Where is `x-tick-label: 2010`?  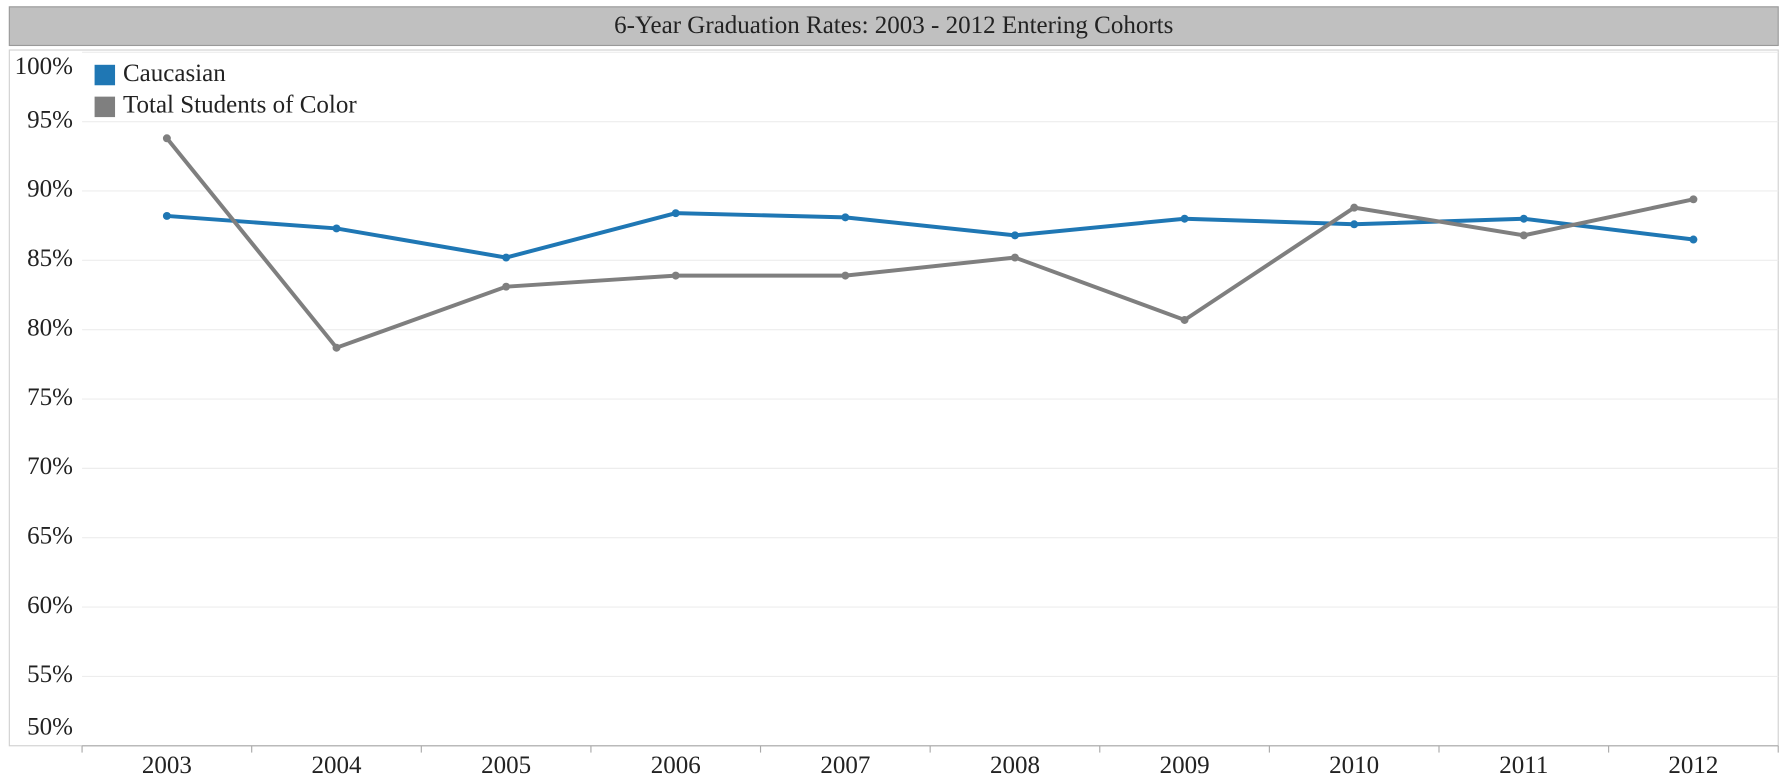 x-tick-label: 2010 is located at coordinates (1354, 765).